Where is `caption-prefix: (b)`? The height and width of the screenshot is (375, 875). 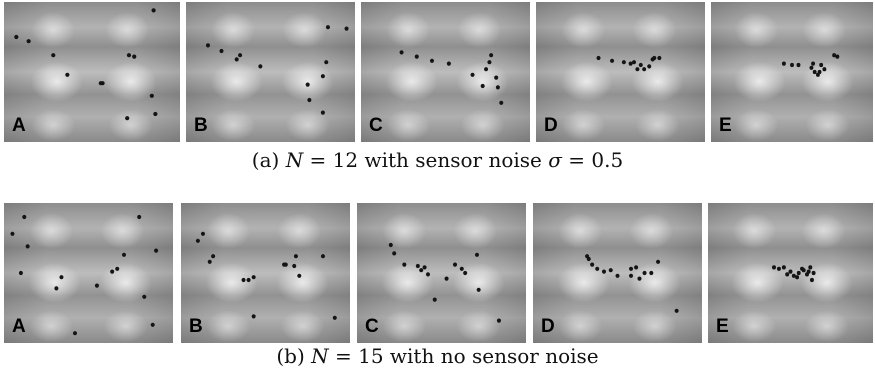 caption-prefix: (b) is located at coordinates (294, 356).